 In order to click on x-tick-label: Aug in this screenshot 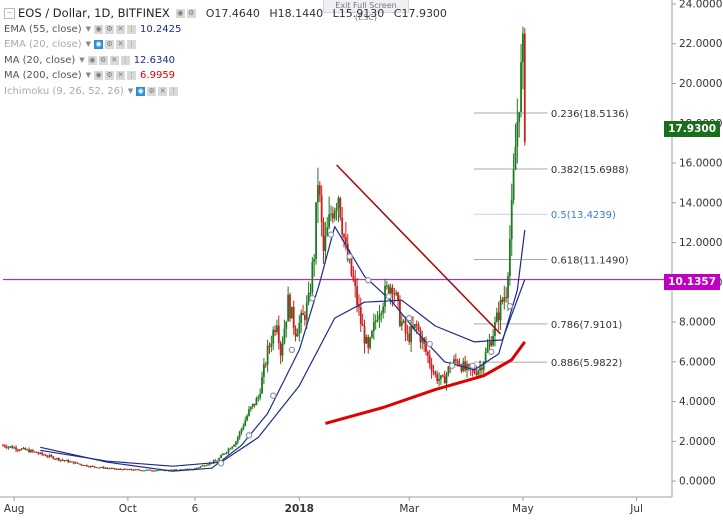, I will do `click(14, 509)`.